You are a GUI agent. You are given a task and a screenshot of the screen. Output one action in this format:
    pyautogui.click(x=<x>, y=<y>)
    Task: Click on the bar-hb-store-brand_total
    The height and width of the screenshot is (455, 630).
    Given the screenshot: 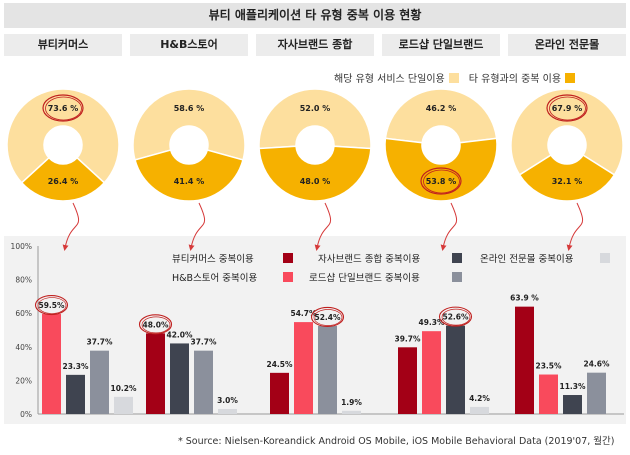 What is the action you would take?
    pyautogui.click(x=179, y=378)
    